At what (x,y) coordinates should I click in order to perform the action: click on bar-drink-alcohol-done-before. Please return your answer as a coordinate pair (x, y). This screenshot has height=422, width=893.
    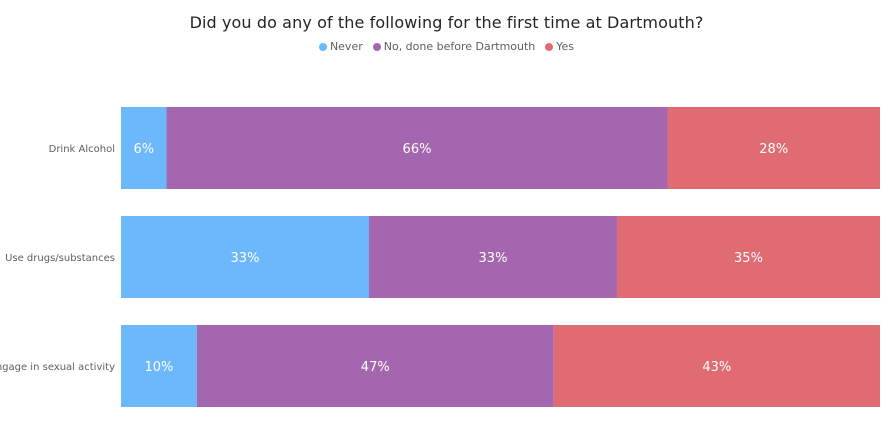
    Looking at the image, I should click on (417, 148).